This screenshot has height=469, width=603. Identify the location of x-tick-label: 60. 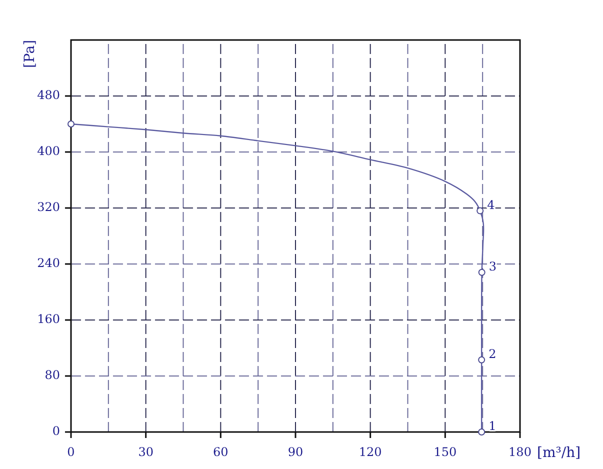
(220, 452).